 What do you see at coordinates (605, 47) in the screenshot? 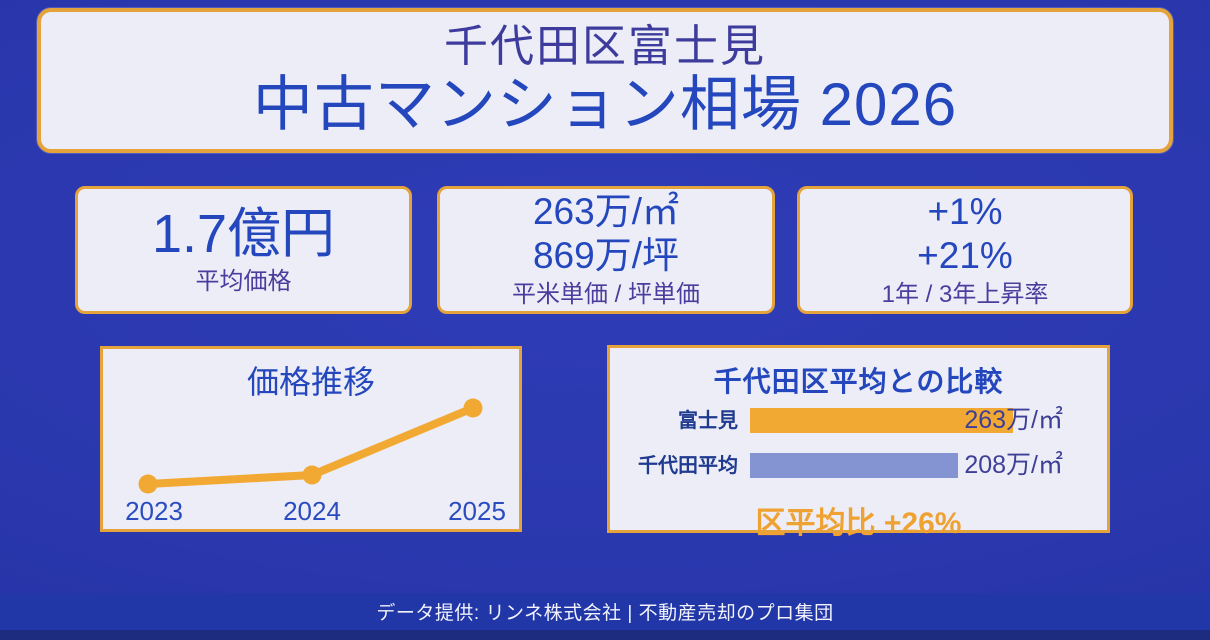
I see `area-subtitle: 千代田区富士見` at bounding box center [605, 47].